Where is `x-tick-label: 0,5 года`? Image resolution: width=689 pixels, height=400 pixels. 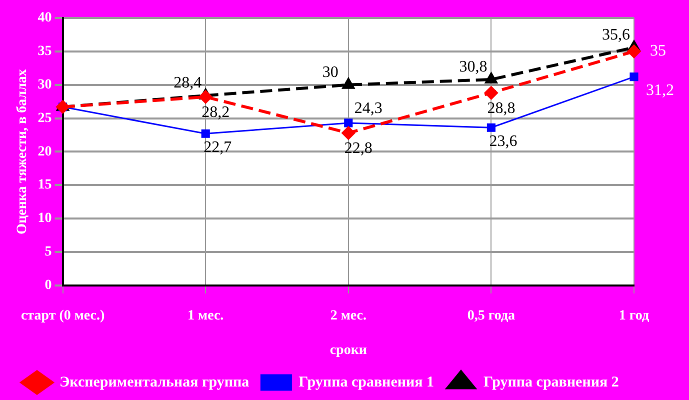
x-tick-label: 0,5 года is located at coordinates (491, 316).